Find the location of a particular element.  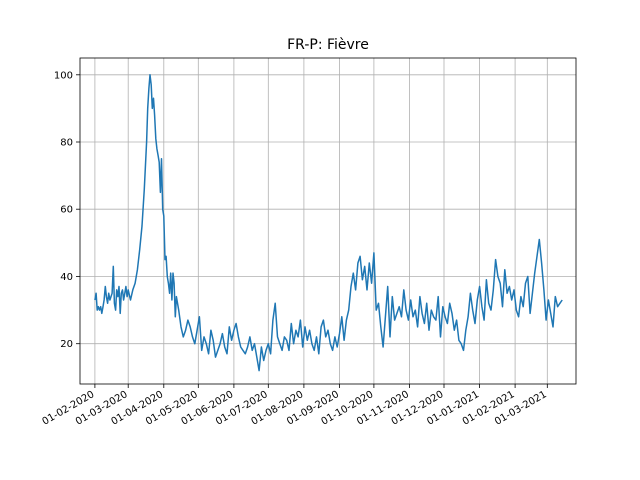

y-tick-label: 40 is located at coordinates (66, 277).